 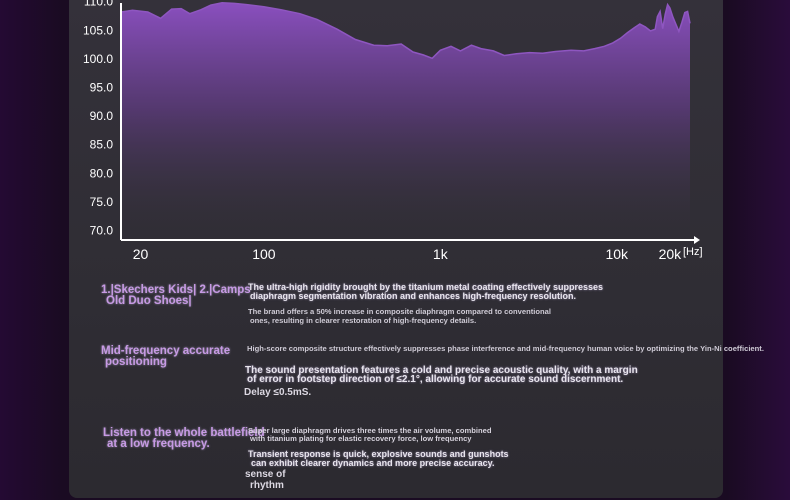 I want to click on x-tick-label: 1k, so click(x=441, y=254).